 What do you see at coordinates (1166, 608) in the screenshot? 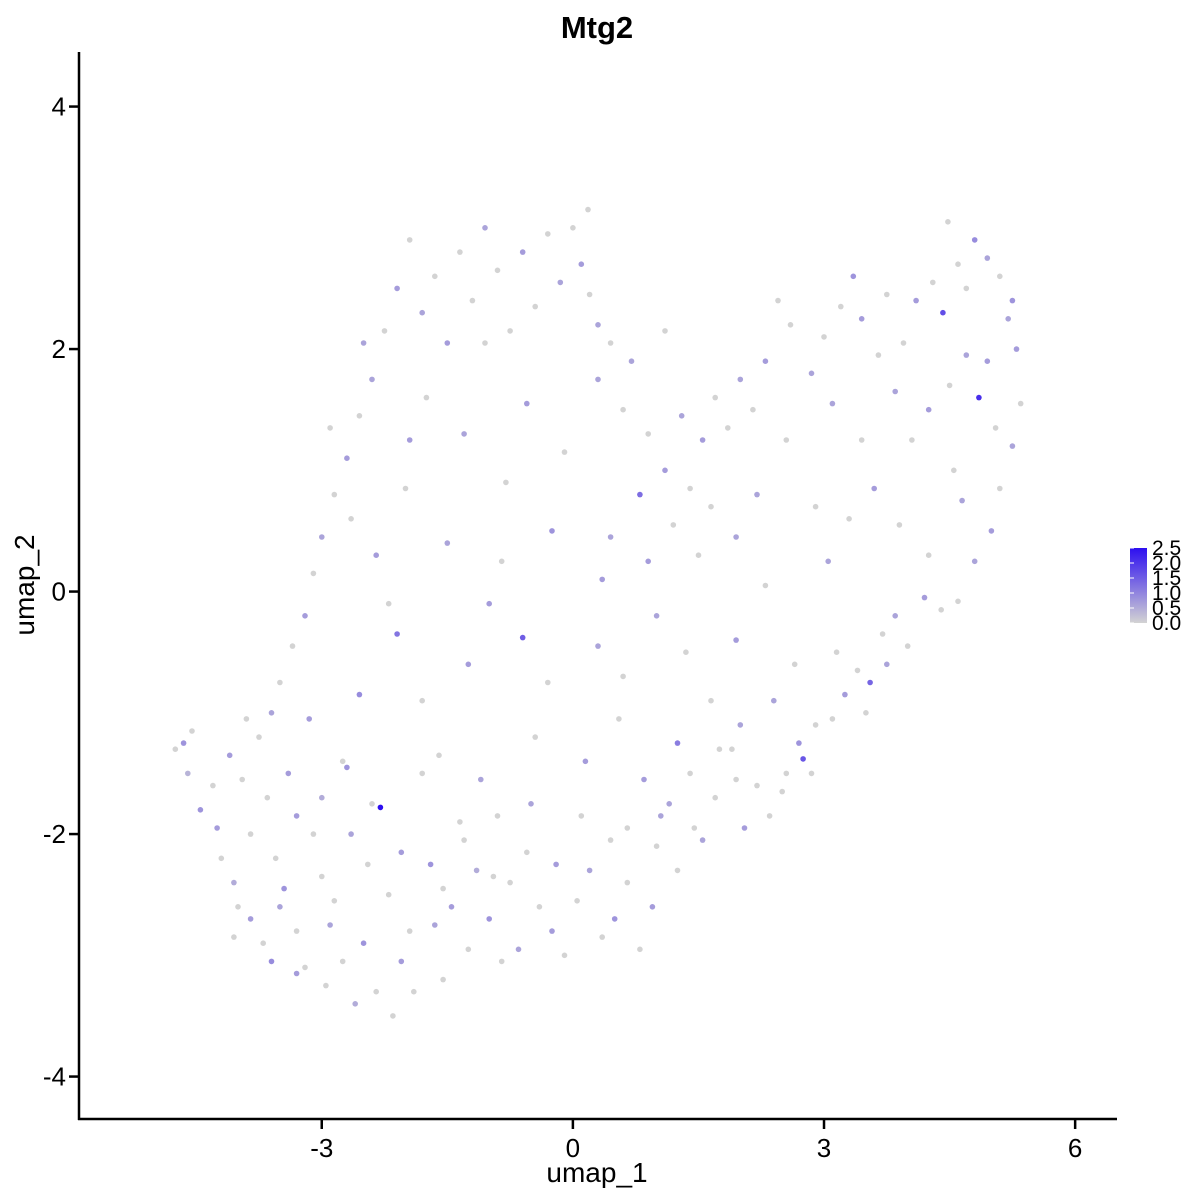
I see `legend-label: 0.5` at bounding box center [1166, 608].